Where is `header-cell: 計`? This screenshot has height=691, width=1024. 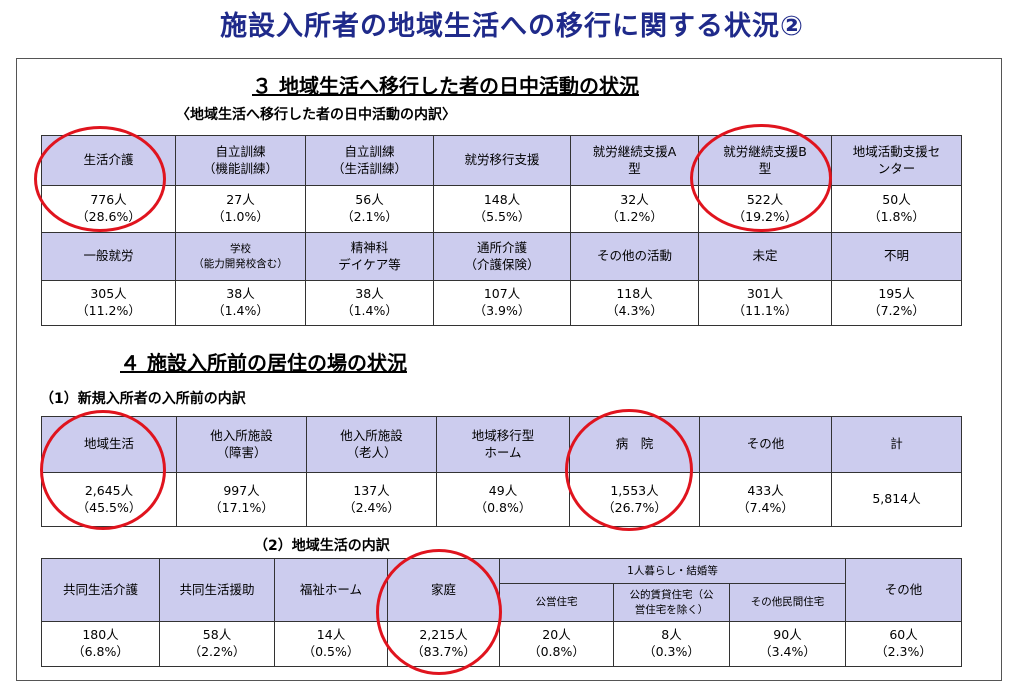 header-cell: 計 is located at coordinates (896, 444).